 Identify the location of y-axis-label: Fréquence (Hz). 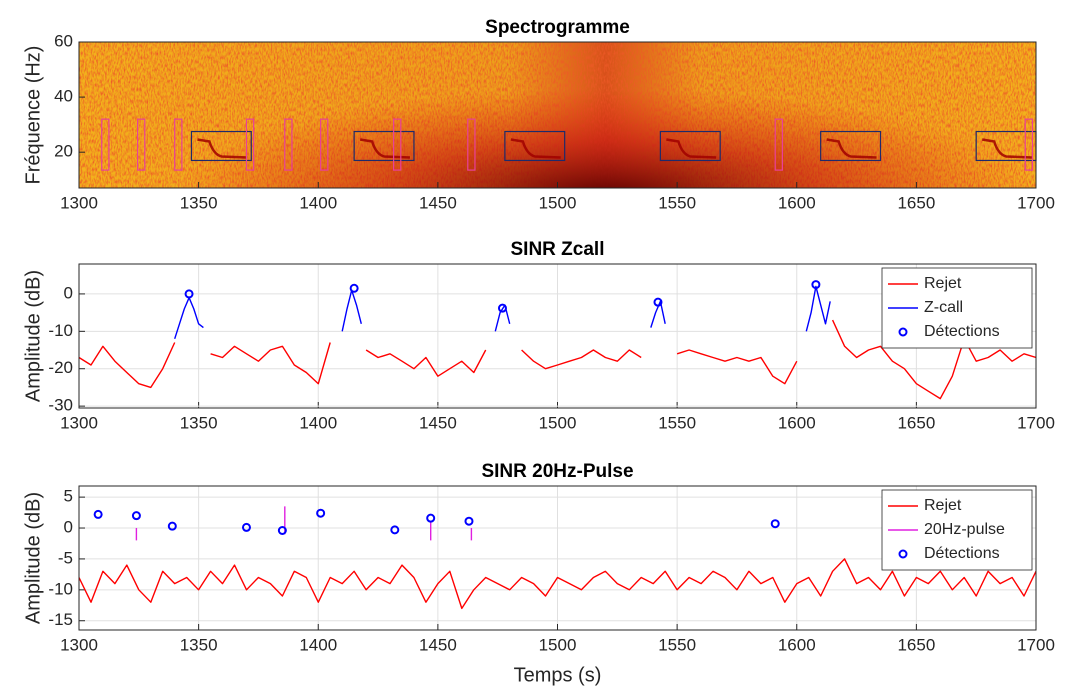
(33, 115).